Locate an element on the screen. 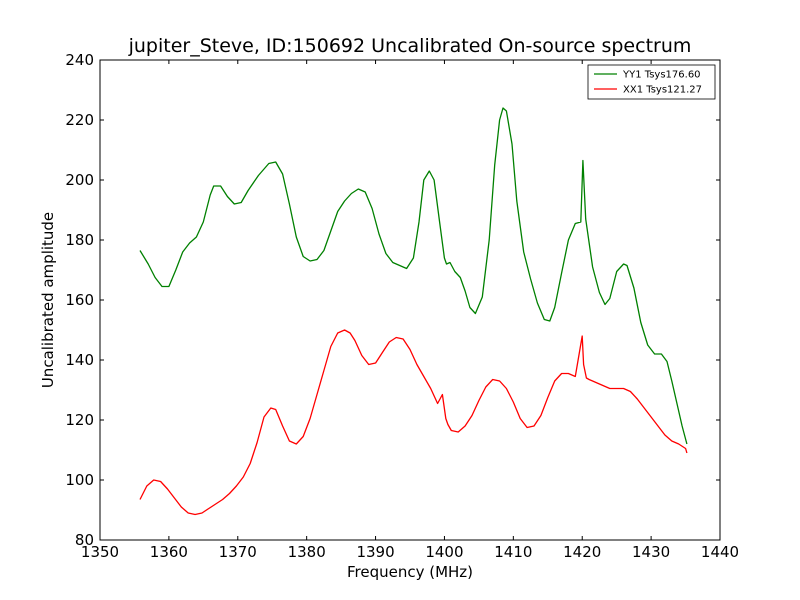 The height and width of the screenshot is (600, 800). x-tick-label: 1370 is located at coordinates (238, 552).